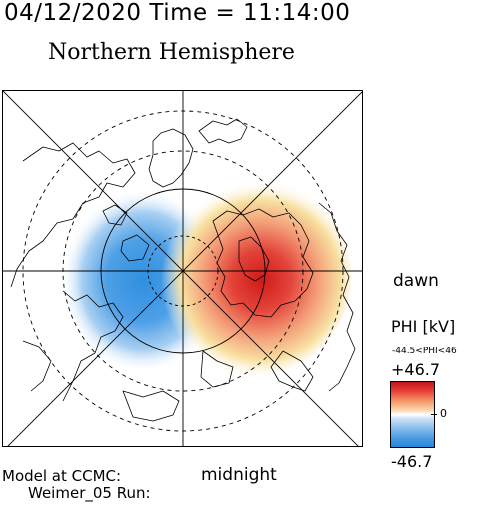  I want to click on colorbar-zero-label: 0, so click(443, 413).